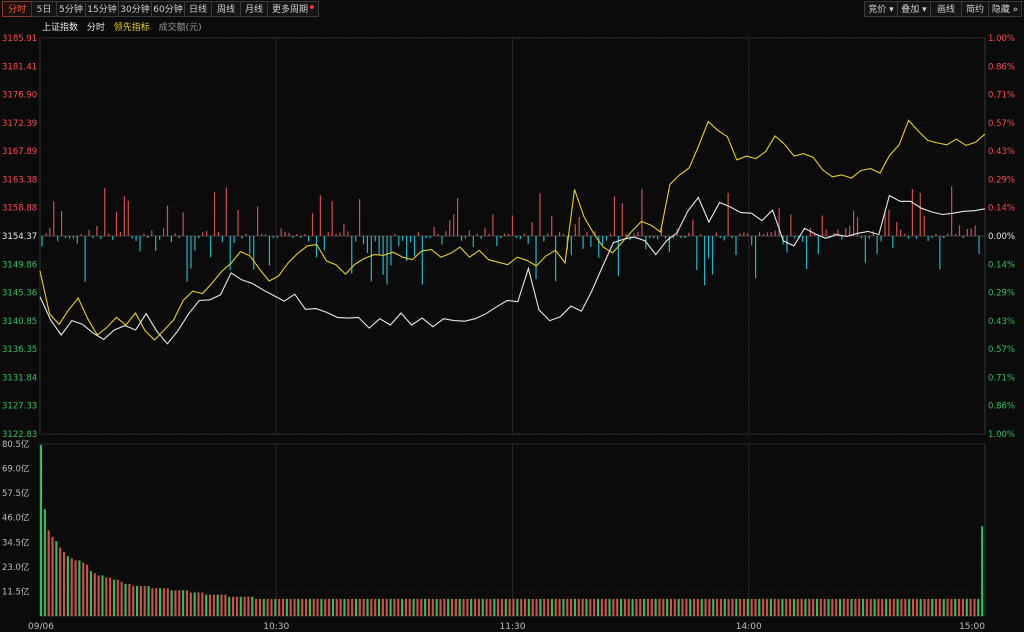 The height and width of the screenshot is (632, 1024). I want to click on period-tab-0: 分时, so click(17, 9).